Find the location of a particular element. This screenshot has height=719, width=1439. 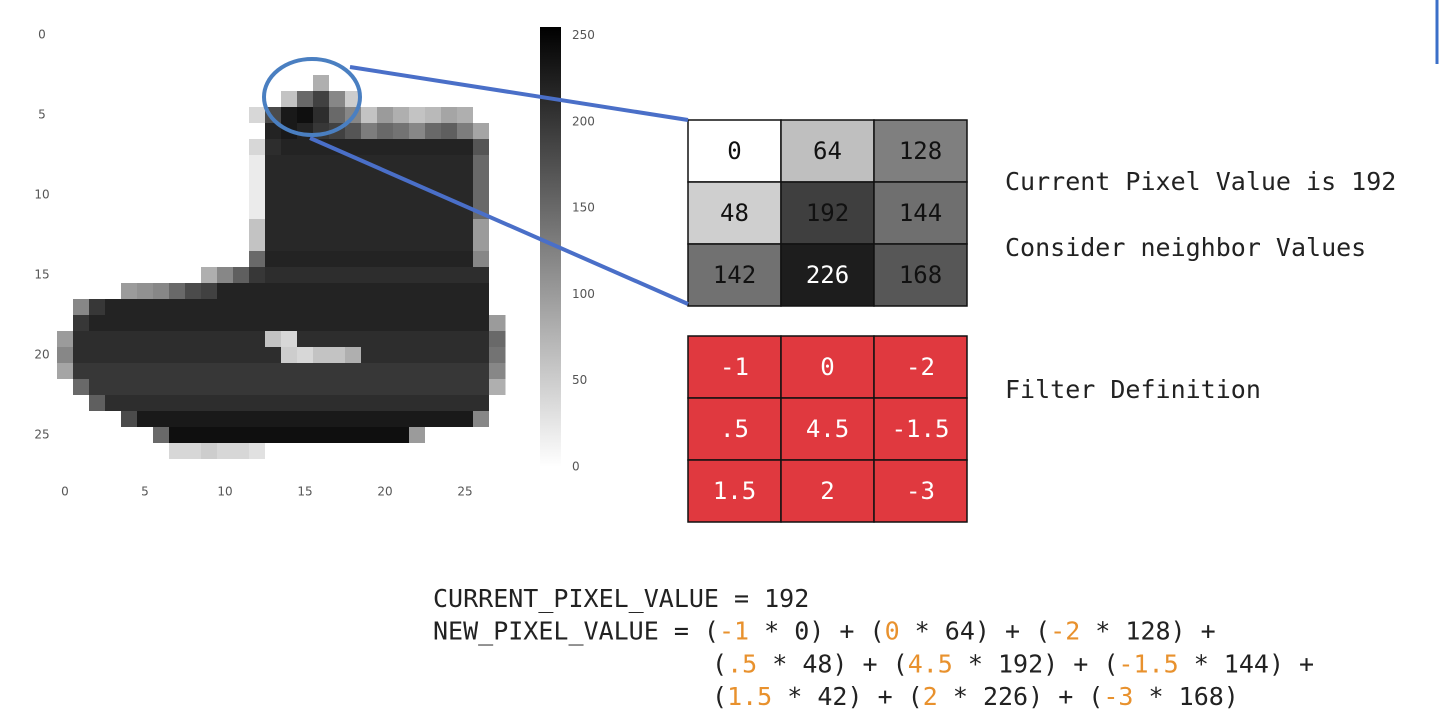

filter-value: -3 is located at coordinates (920, 491).